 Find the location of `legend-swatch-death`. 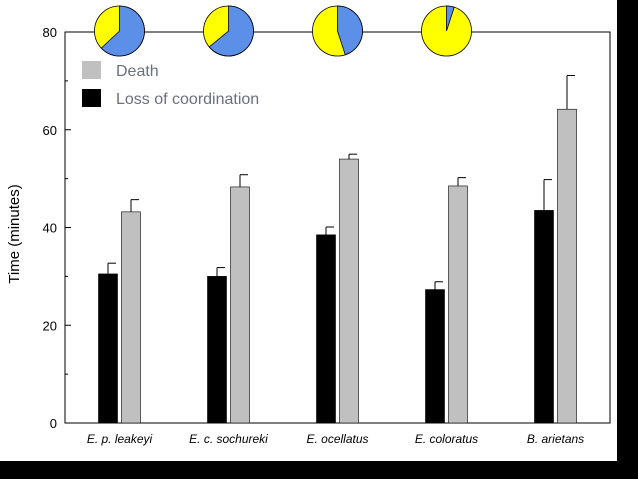

legend-swatch-death is located at coordinates (91, 70).